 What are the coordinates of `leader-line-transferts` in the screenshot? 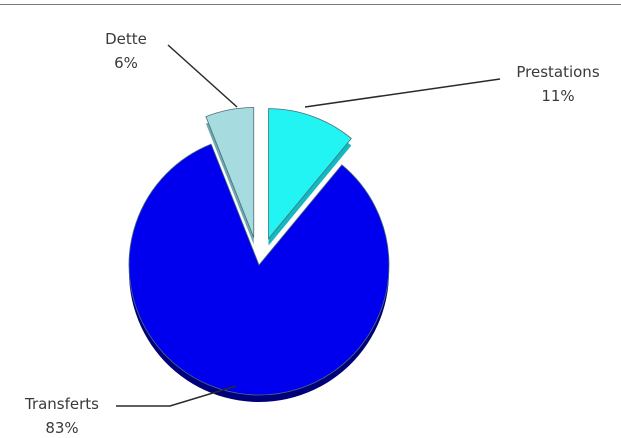 It's located at (176, 396).